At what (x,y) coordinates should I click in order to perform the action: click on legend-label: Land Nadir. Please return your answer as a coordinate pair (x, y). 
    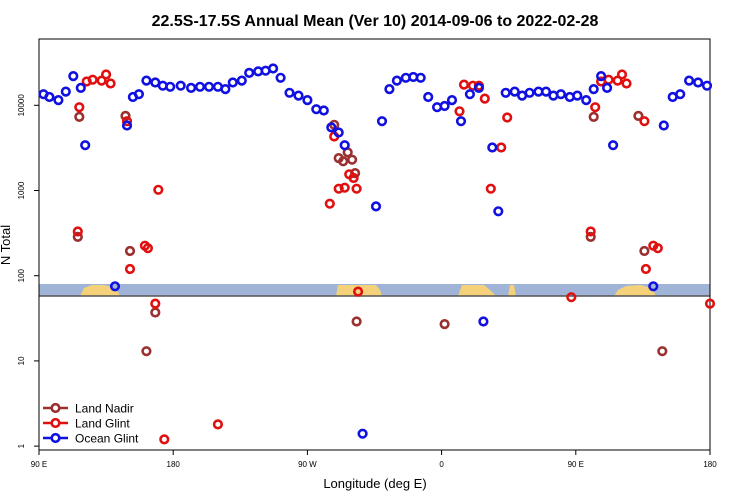
    Looking at the image, I should click on (104, 409).